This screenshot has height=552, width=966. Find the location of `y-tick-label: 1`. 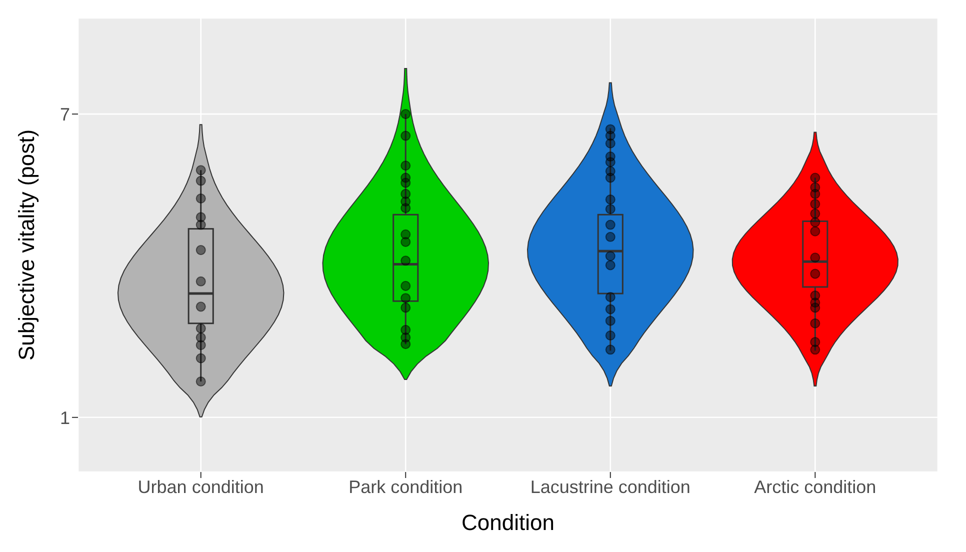

y-tick-label: 1 is located at coordinates (65, 418).